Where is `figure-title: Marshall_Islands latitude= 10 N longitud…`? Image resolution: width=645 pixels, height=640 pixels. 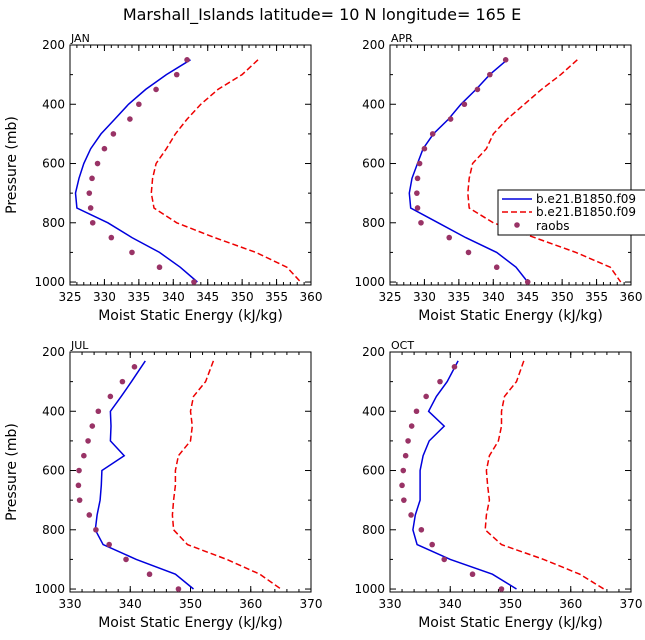 figure-title: Marshall_Islands latitude= 10 N longitud… is located at coordinates (322, 15).